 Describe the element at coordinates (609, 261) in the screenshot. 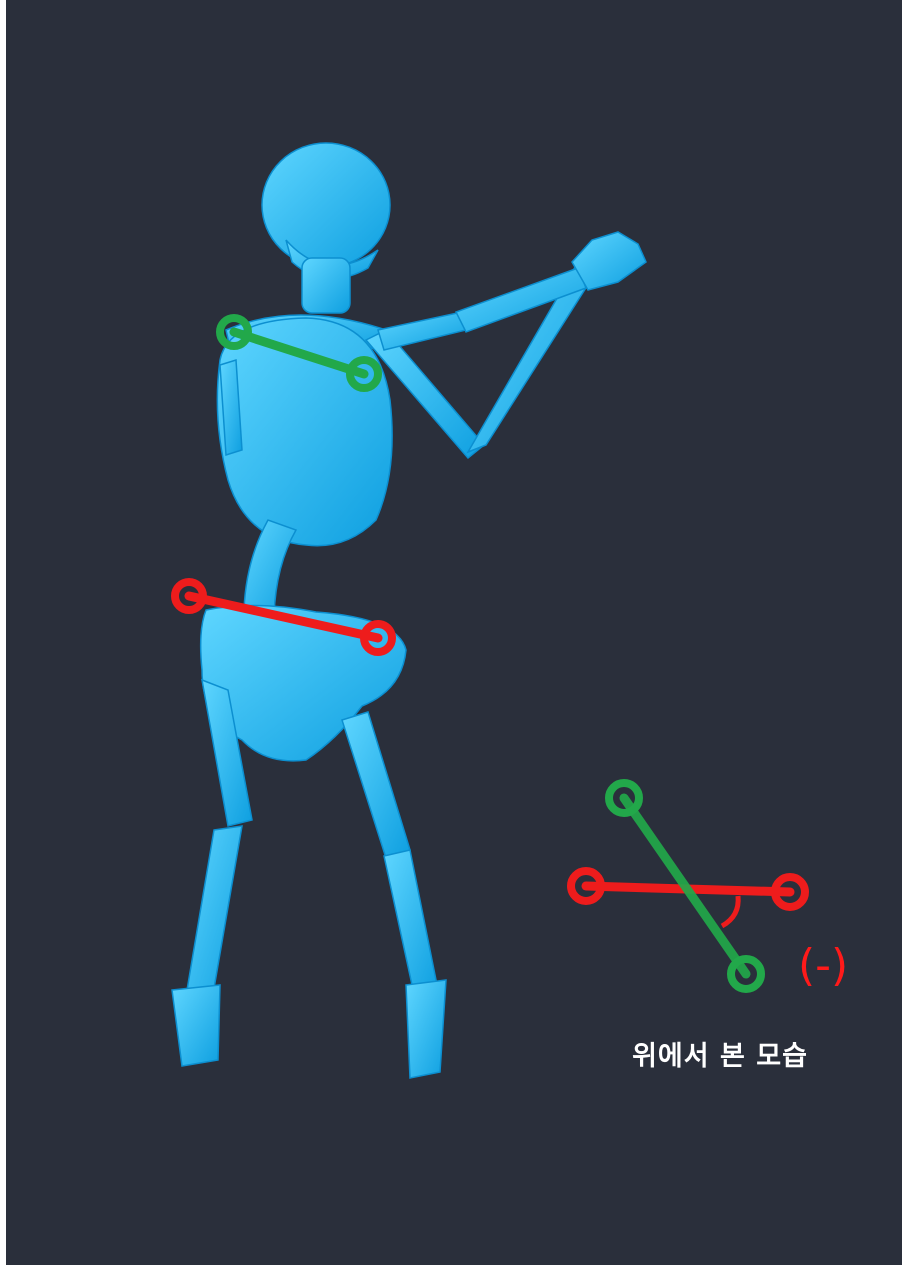

I see `hand` at that location.